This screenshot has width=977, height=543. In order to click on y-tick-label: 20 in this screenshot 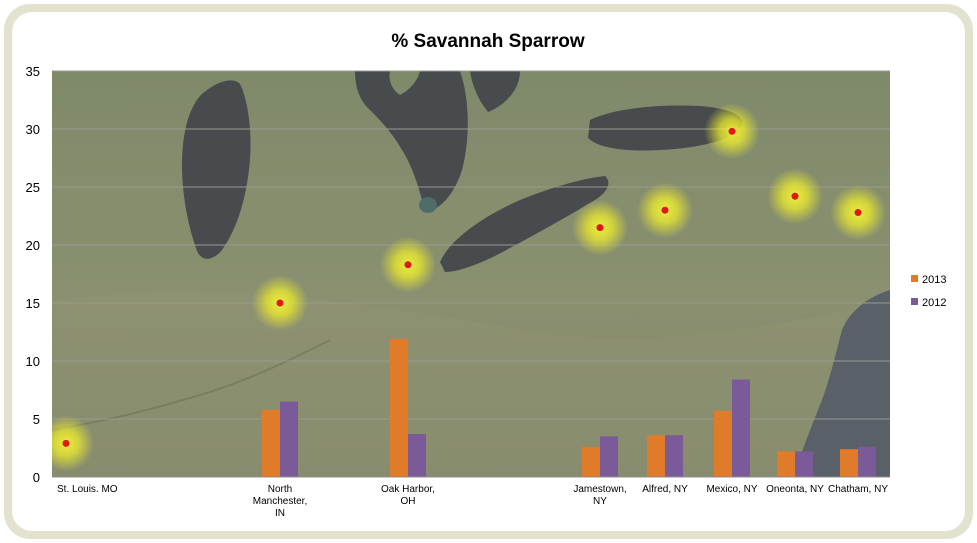, I will do `click(33, 245)`.